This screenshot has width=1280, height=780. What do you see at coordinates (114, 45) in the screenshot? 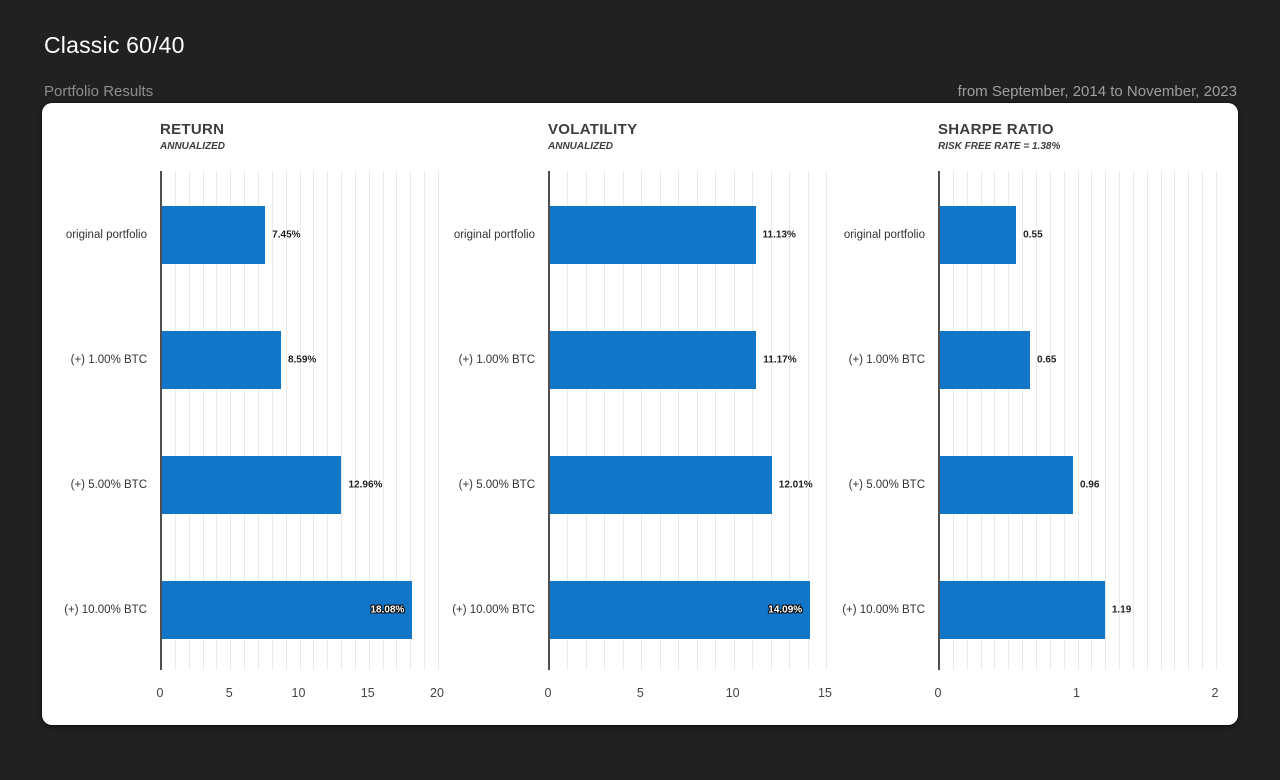
I see `page-title: Classic 60/40` at bounding box center [114, 45].